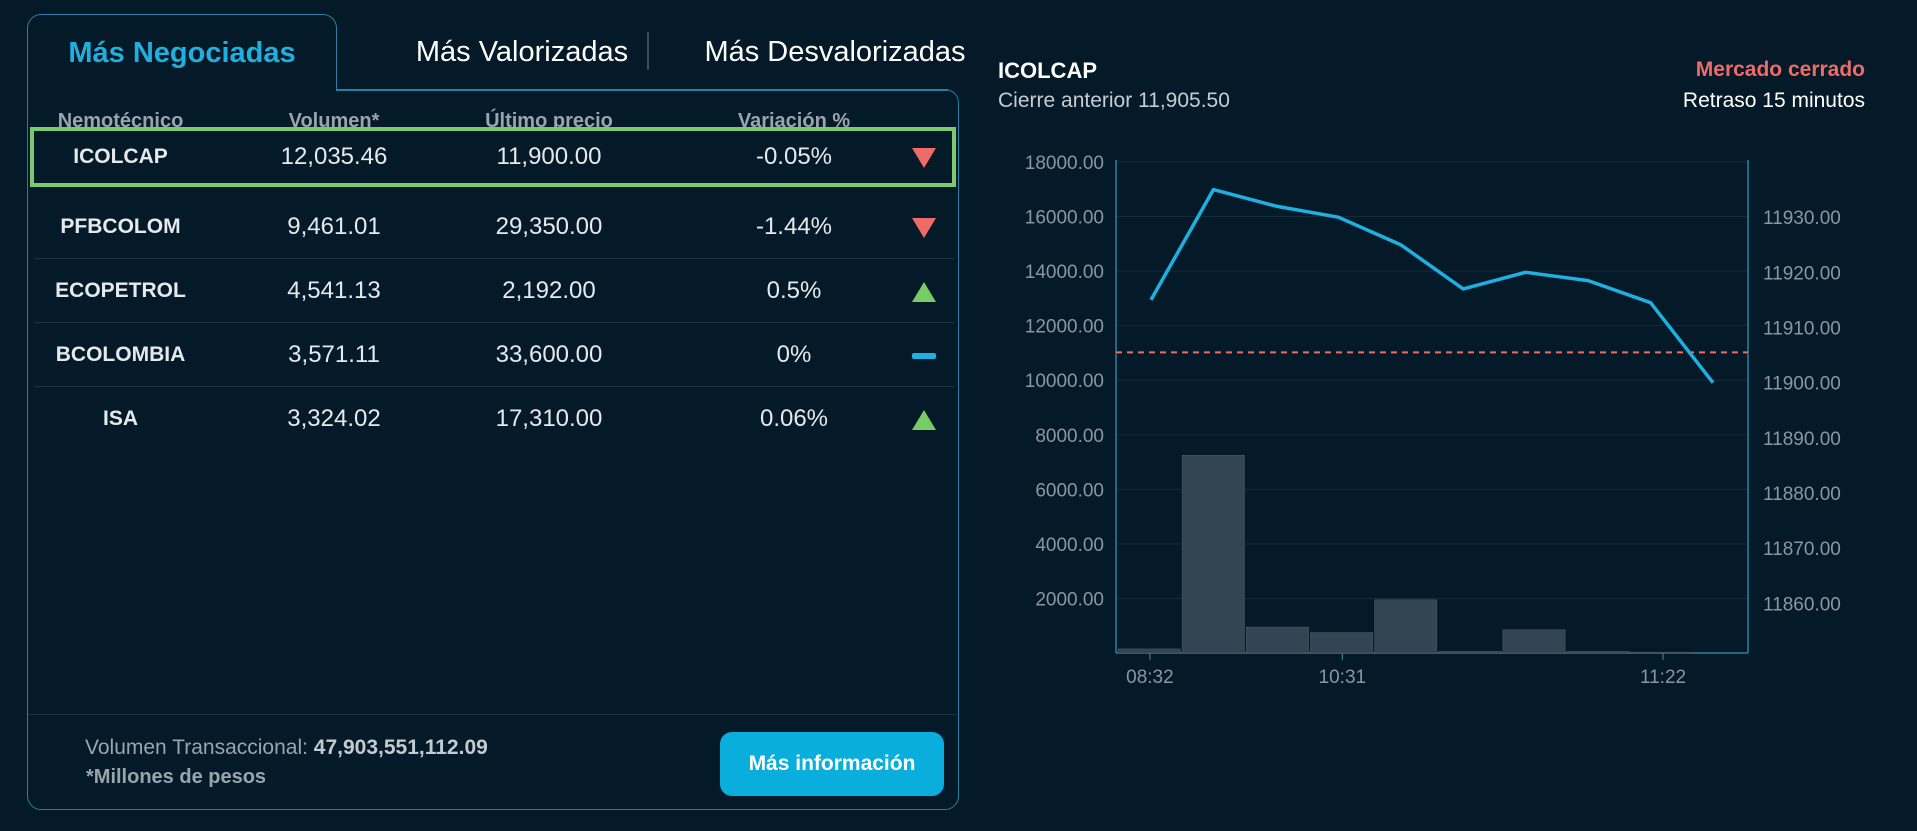 This screenshot has width=1917, height=831. I want to click on x-axis-tick: 10:31, so click(1343, 677).